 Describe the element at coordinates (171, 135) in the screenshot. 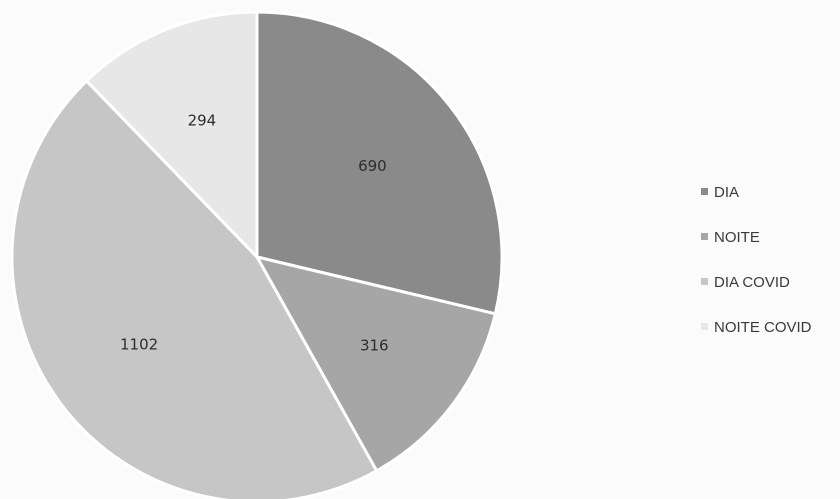

I see `pie-slice-noite-covid` at that location.